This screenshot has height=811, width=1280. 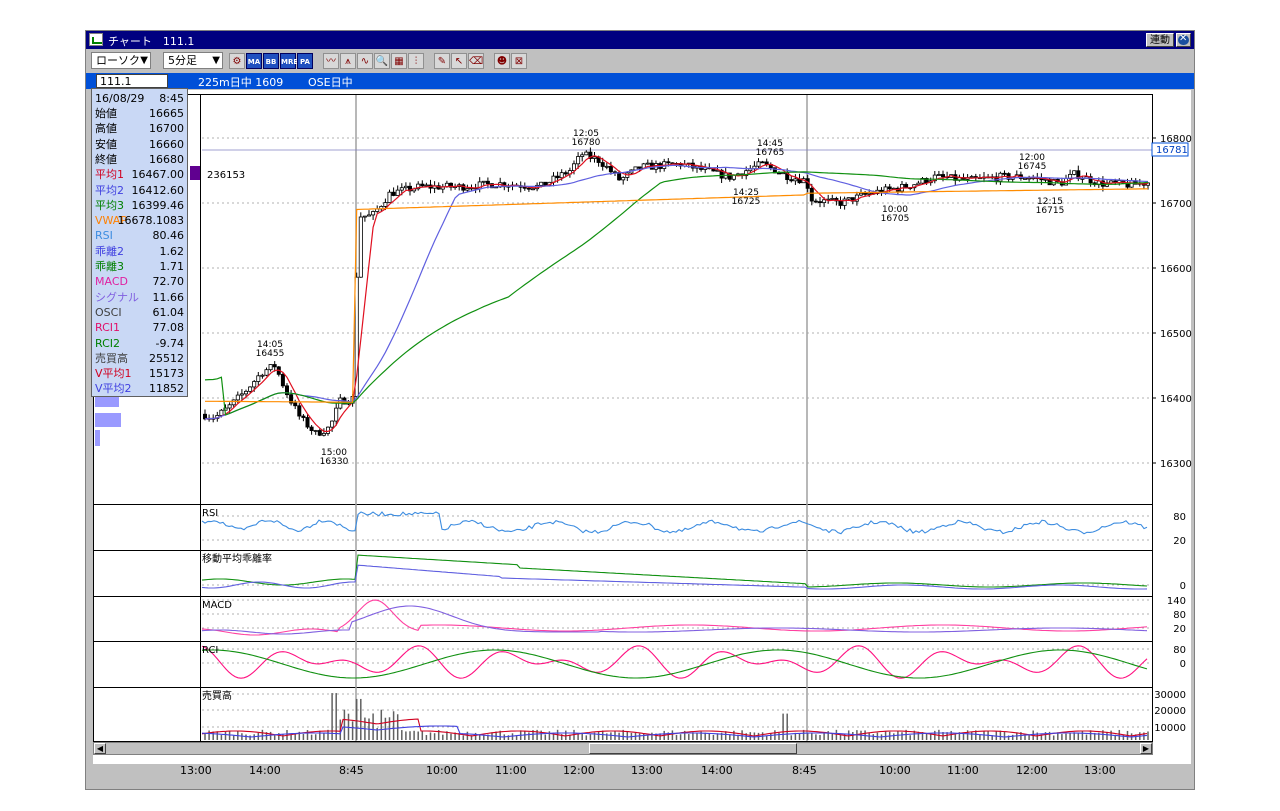 I want to click on info-row: 平均3 16399.46, so click(x=139, y=205).